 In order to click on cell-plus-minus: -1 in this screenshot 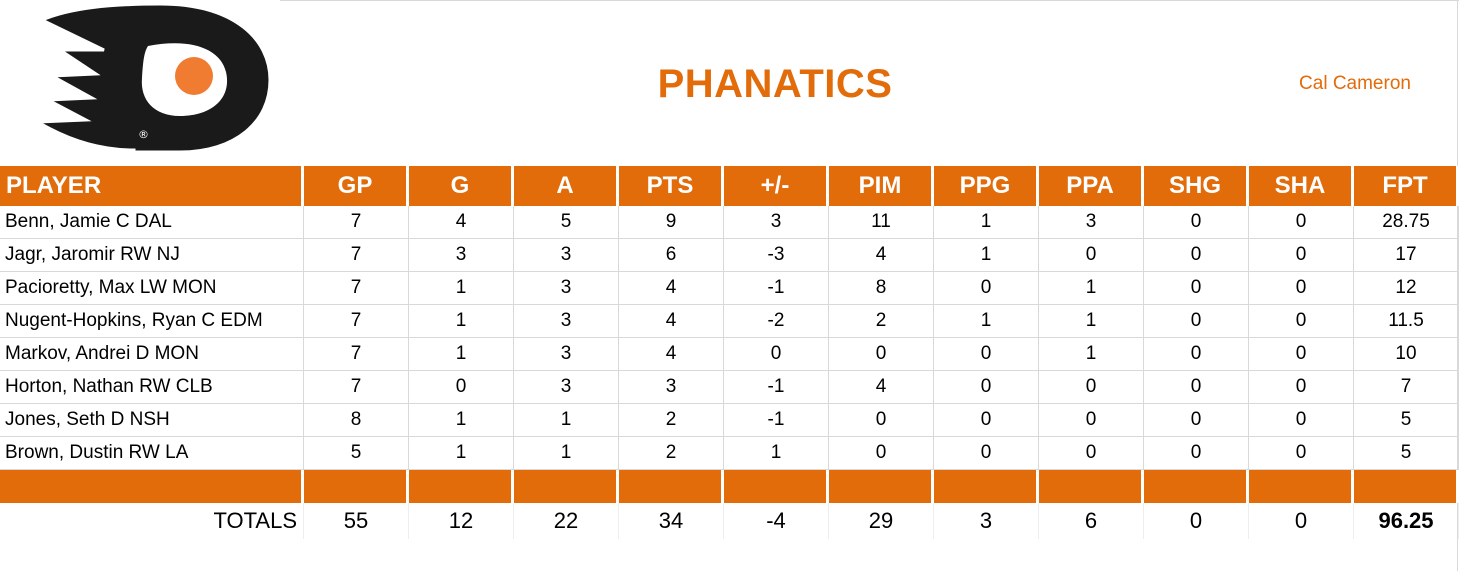, I will do `click(776, 387)`.